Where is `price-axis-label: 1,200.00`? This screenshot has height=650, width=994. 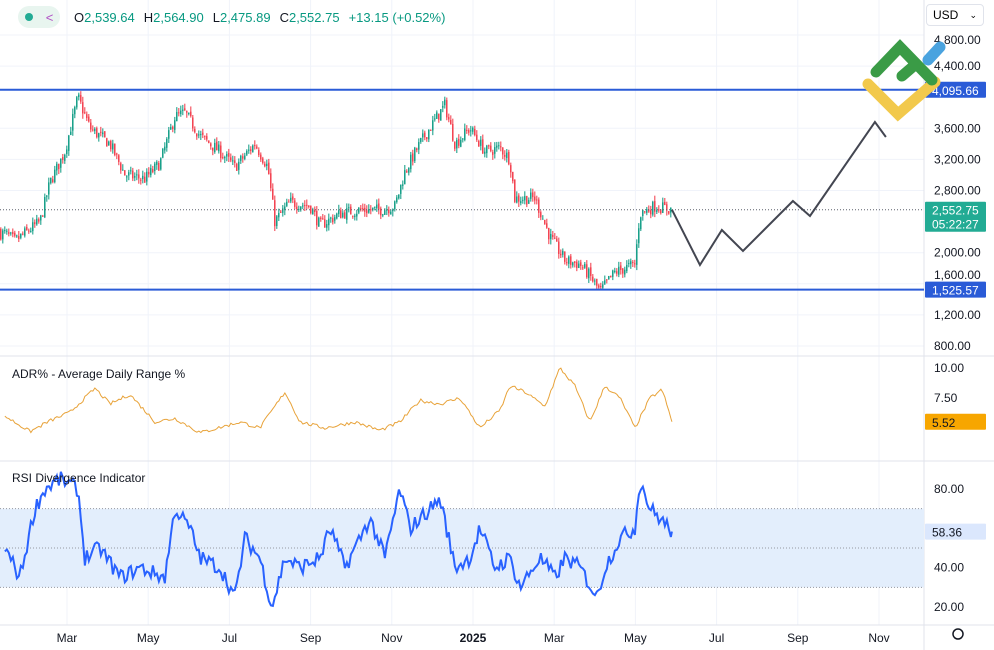 price-axis-label: 1,200.00 is located at coordinates (957, 315).